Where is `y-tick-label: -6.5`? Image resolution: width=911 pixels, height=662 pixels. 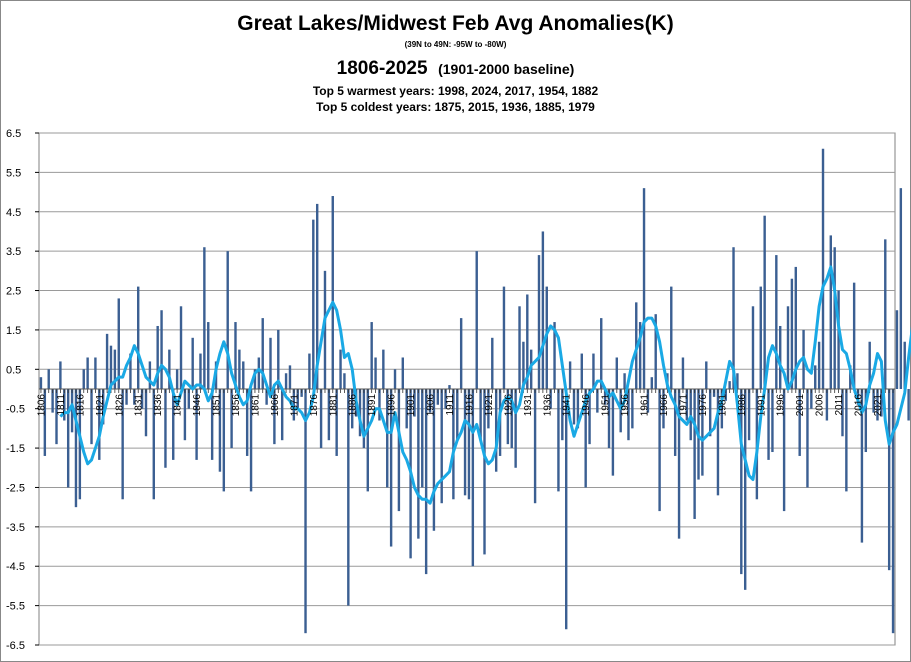
y-tick-label: -6.5 is located at coordinates (15, 646).